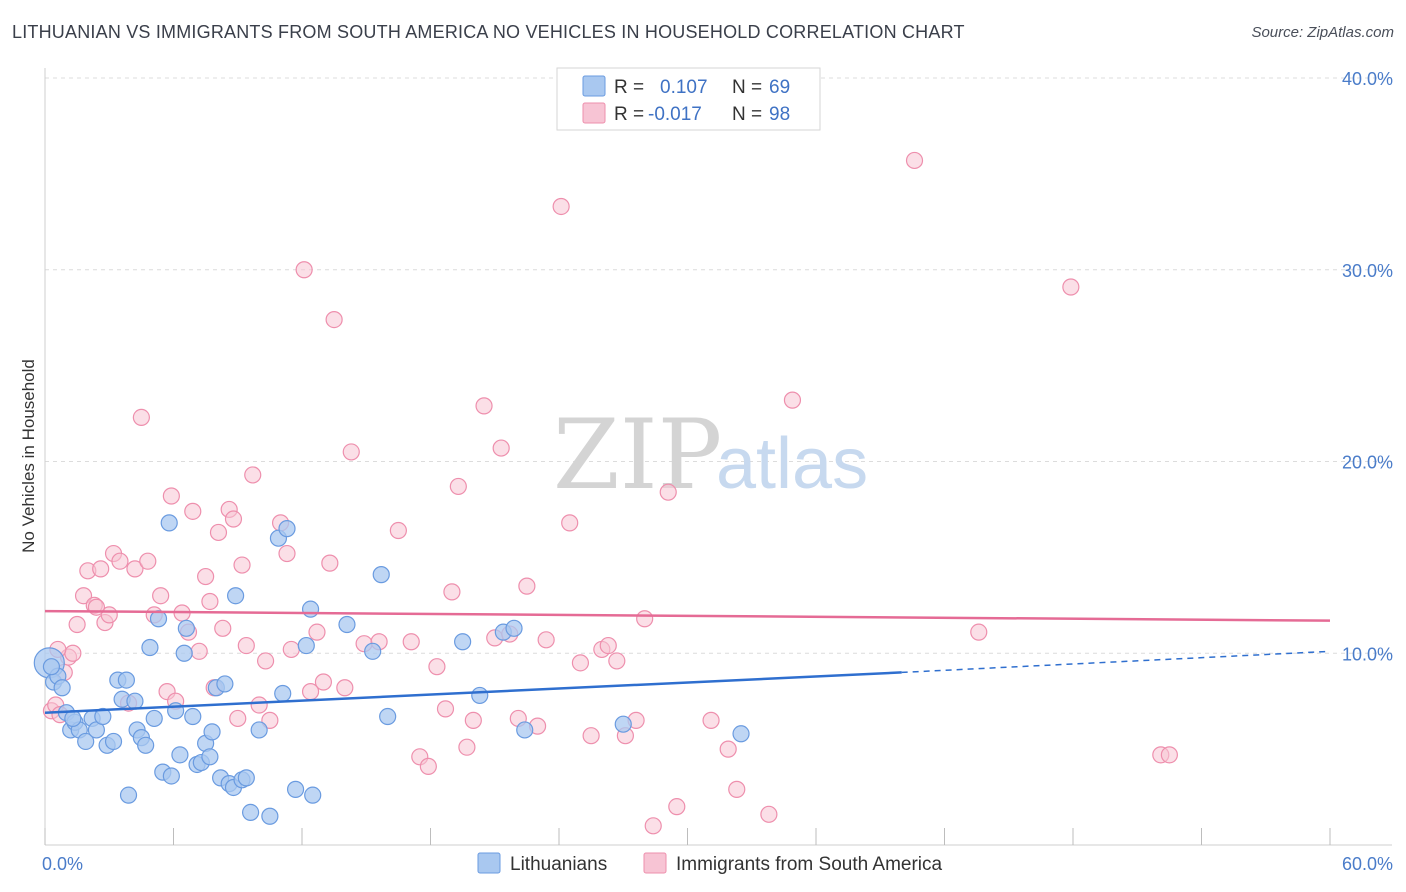 The width and height of the screenshot is (1406, 892). I want to click on legend-n-value-2: 98, so click(779, 114).